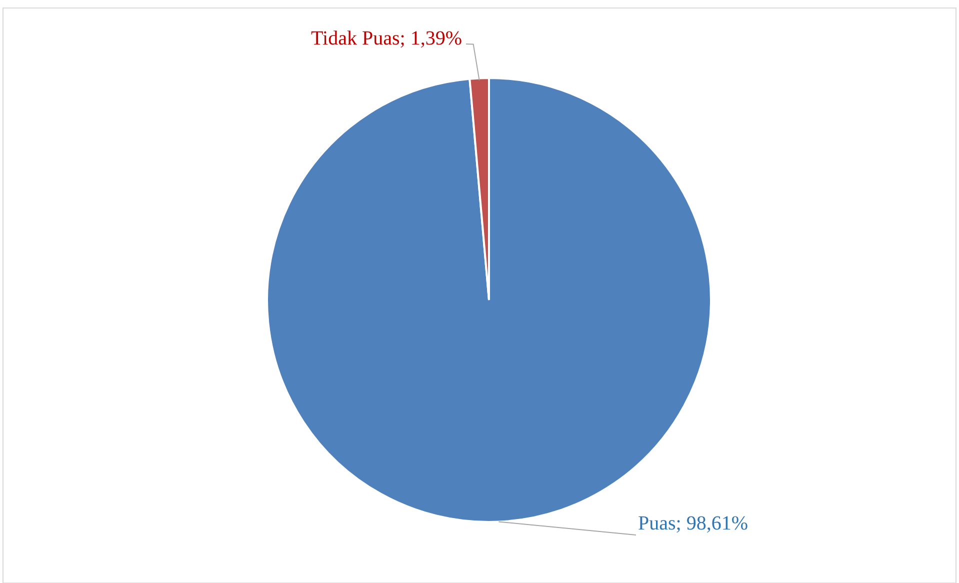 This screenshot has width=959, height=583. Describe the element at coordinates (693, 523) in the screenshot. I see `slice-label: Puas; 98,61%` at that location.